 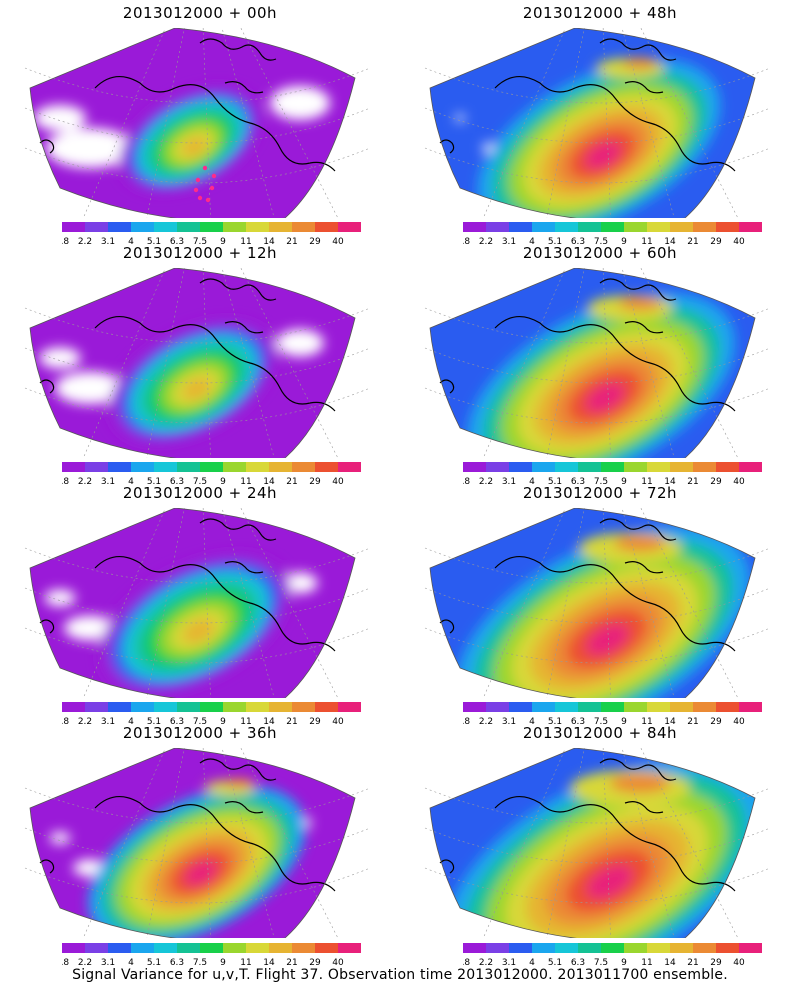 I want to click on panel-title: 2013012000 + 72h, so click(x=600, y=493).